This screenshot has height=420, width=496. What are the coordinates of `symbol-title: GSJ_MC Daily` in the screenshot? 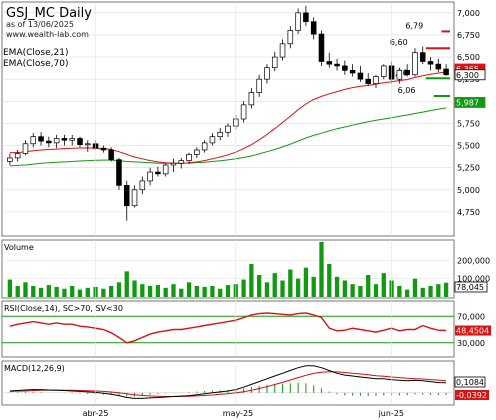 It's located at (49, 13).